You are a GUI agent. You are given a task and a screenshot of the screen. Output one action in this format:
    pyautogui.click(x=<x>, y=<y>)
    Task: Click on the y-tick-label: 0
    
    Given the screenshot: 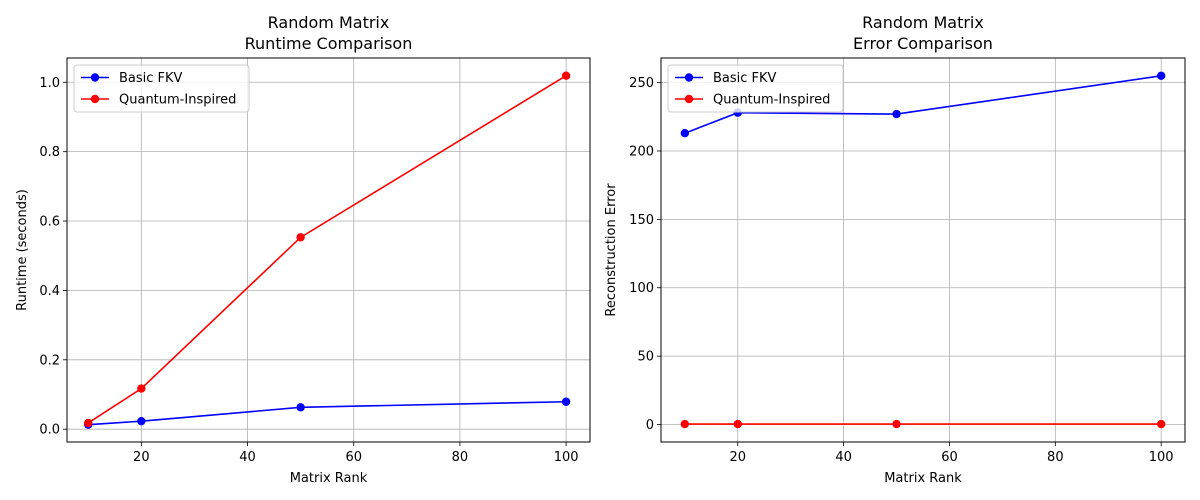 What is the action you would take?
    pyautogui.click(x=650, y=425)
    